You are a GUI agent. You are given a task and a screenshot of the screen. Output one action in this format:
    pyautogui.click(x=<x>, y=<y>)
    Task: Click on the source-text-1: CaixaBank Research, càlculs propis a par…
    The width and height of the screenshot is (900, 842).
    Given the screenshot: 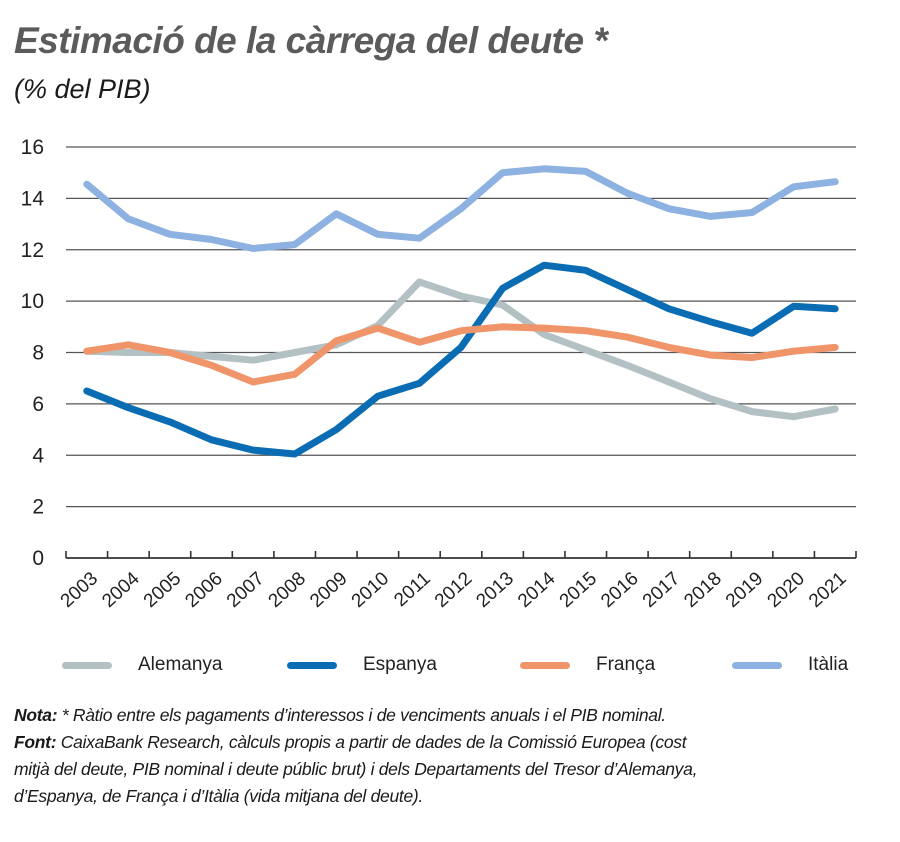 What is the action you would take?
    pyautogui.click(x=371, y=742)
    